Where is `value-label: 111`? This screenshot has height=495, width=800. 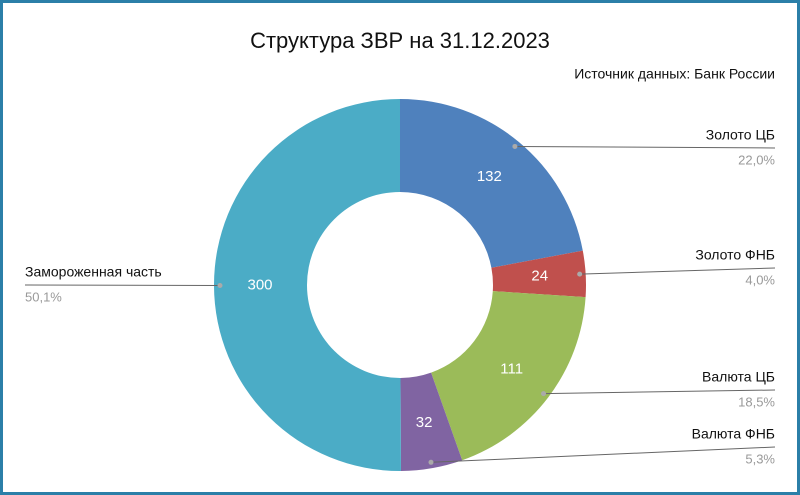 value-label: 111 is located at coordinates (511, 368).